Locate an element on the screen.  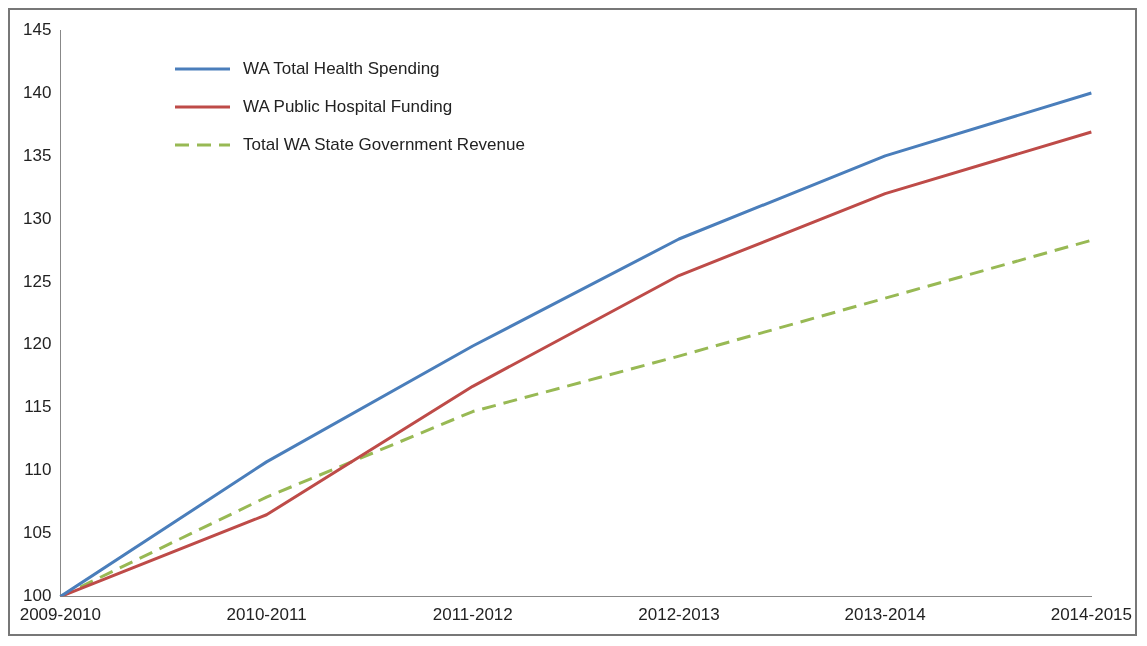
y-tick-label: 125 is located at coordinates (37, 281).